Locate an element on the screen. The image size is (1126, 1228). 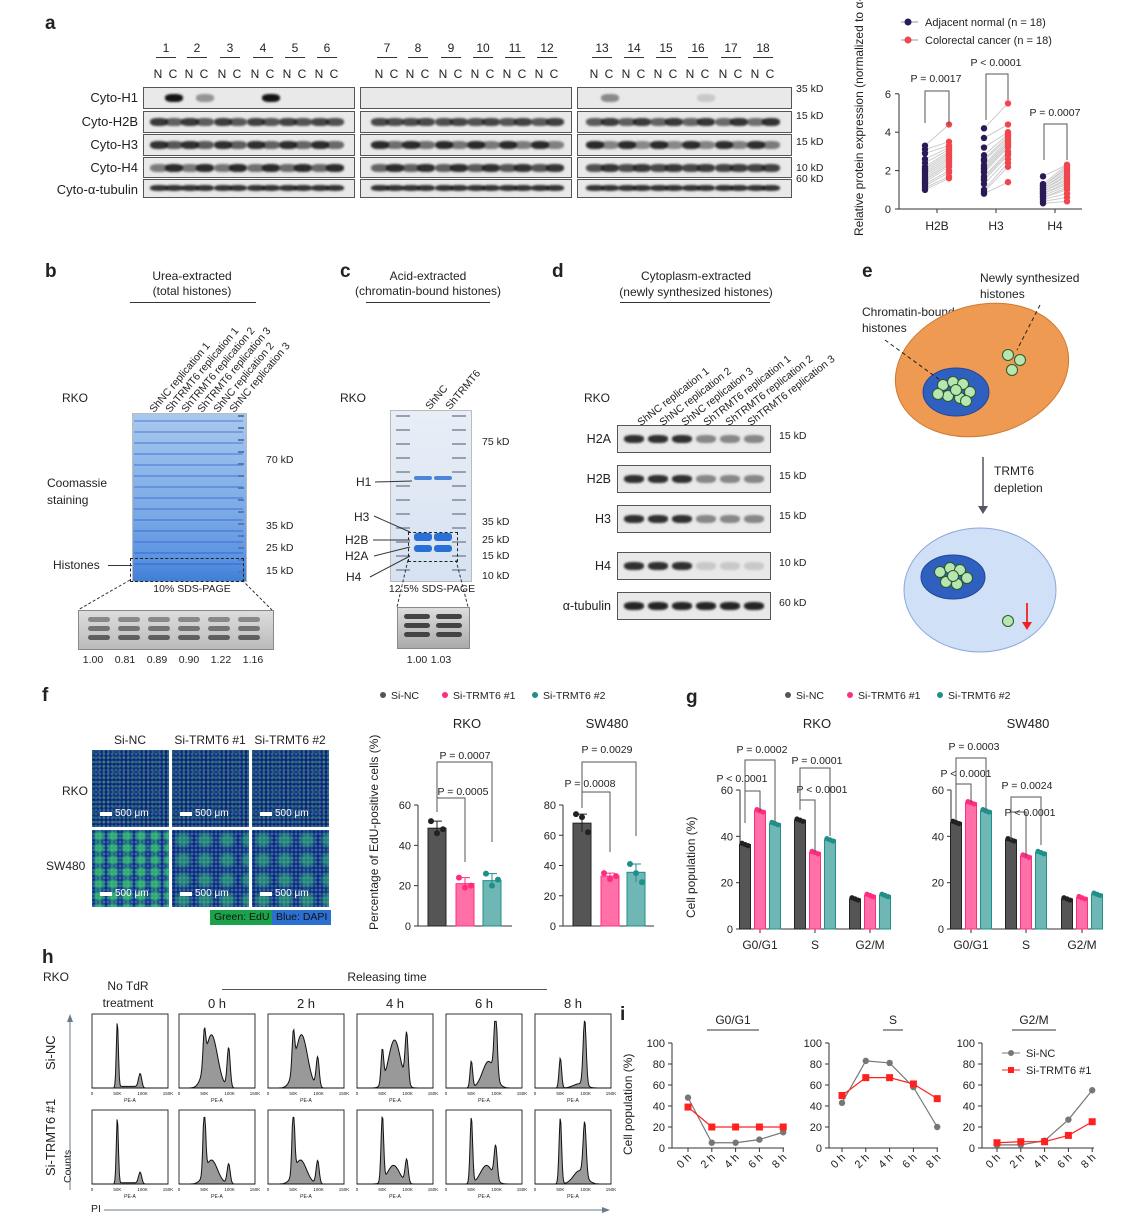
x-axis-label: PI is located at coordinates (96, 1209).